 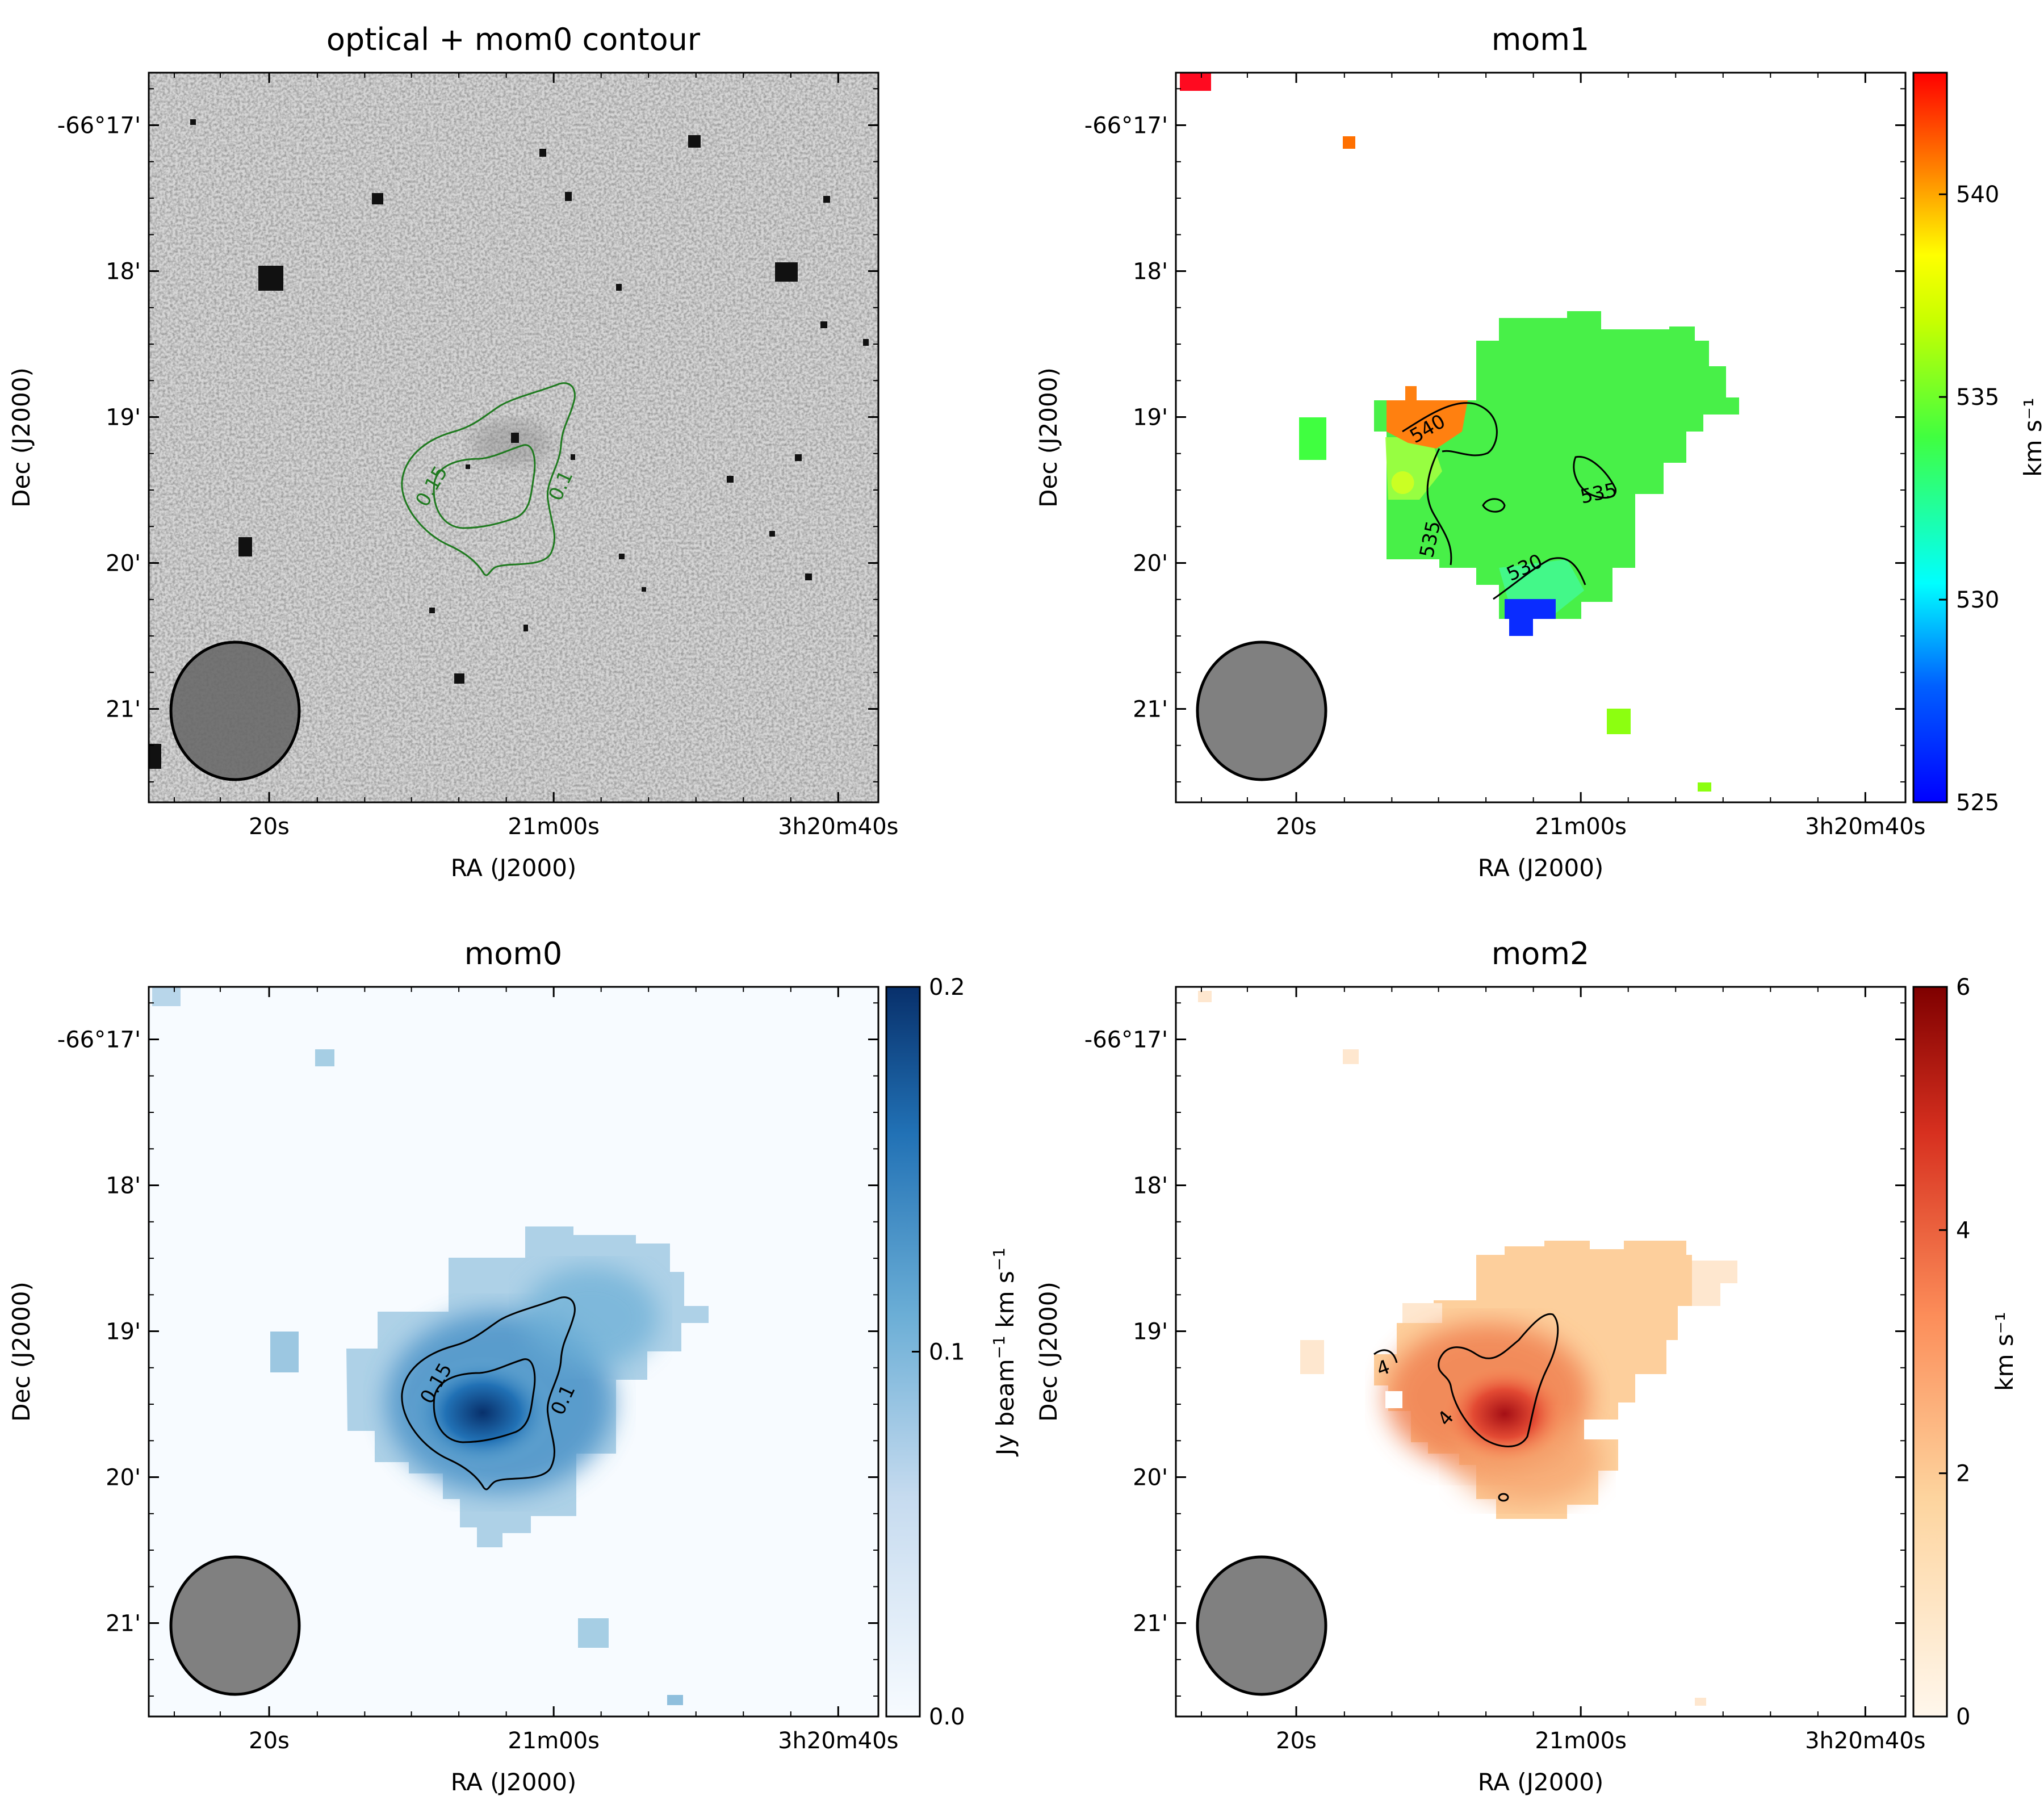 I want to click on mom0-mid-emission, so click(x=590, y=1317).